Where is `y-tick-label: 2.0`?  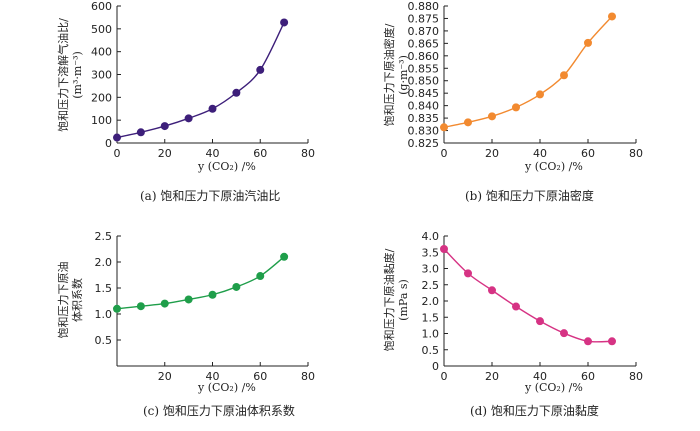 y-tick-label: 2.0 is located at coordinates (104, 262).